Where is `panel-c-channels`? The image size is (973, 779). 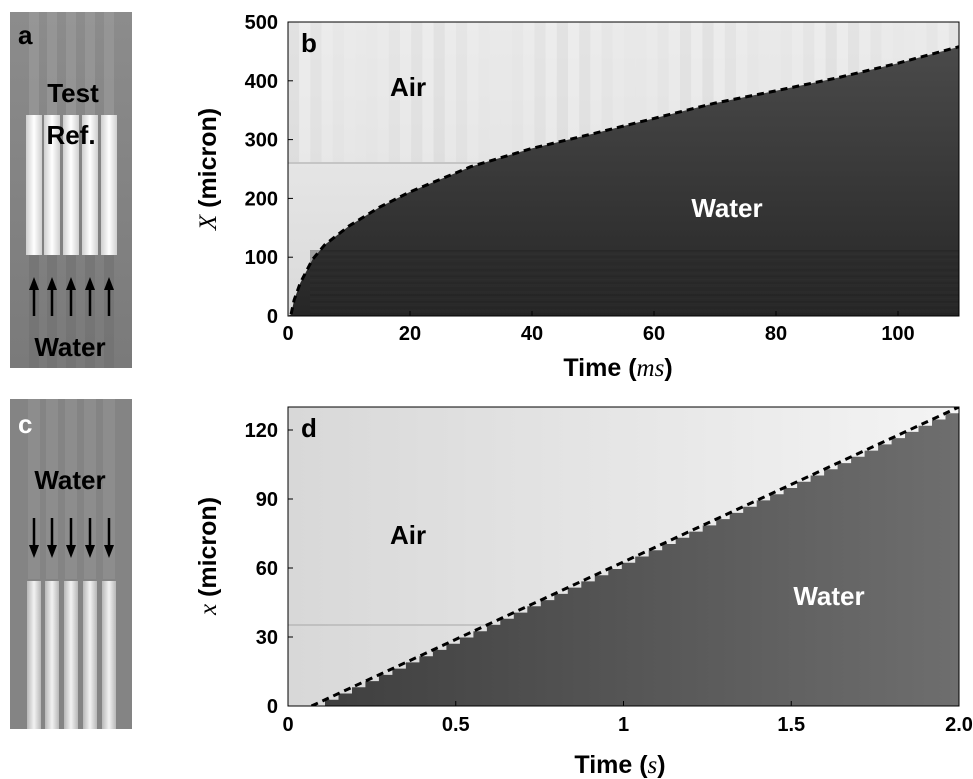
panel-c-channels is located at coordinates (71, 564).